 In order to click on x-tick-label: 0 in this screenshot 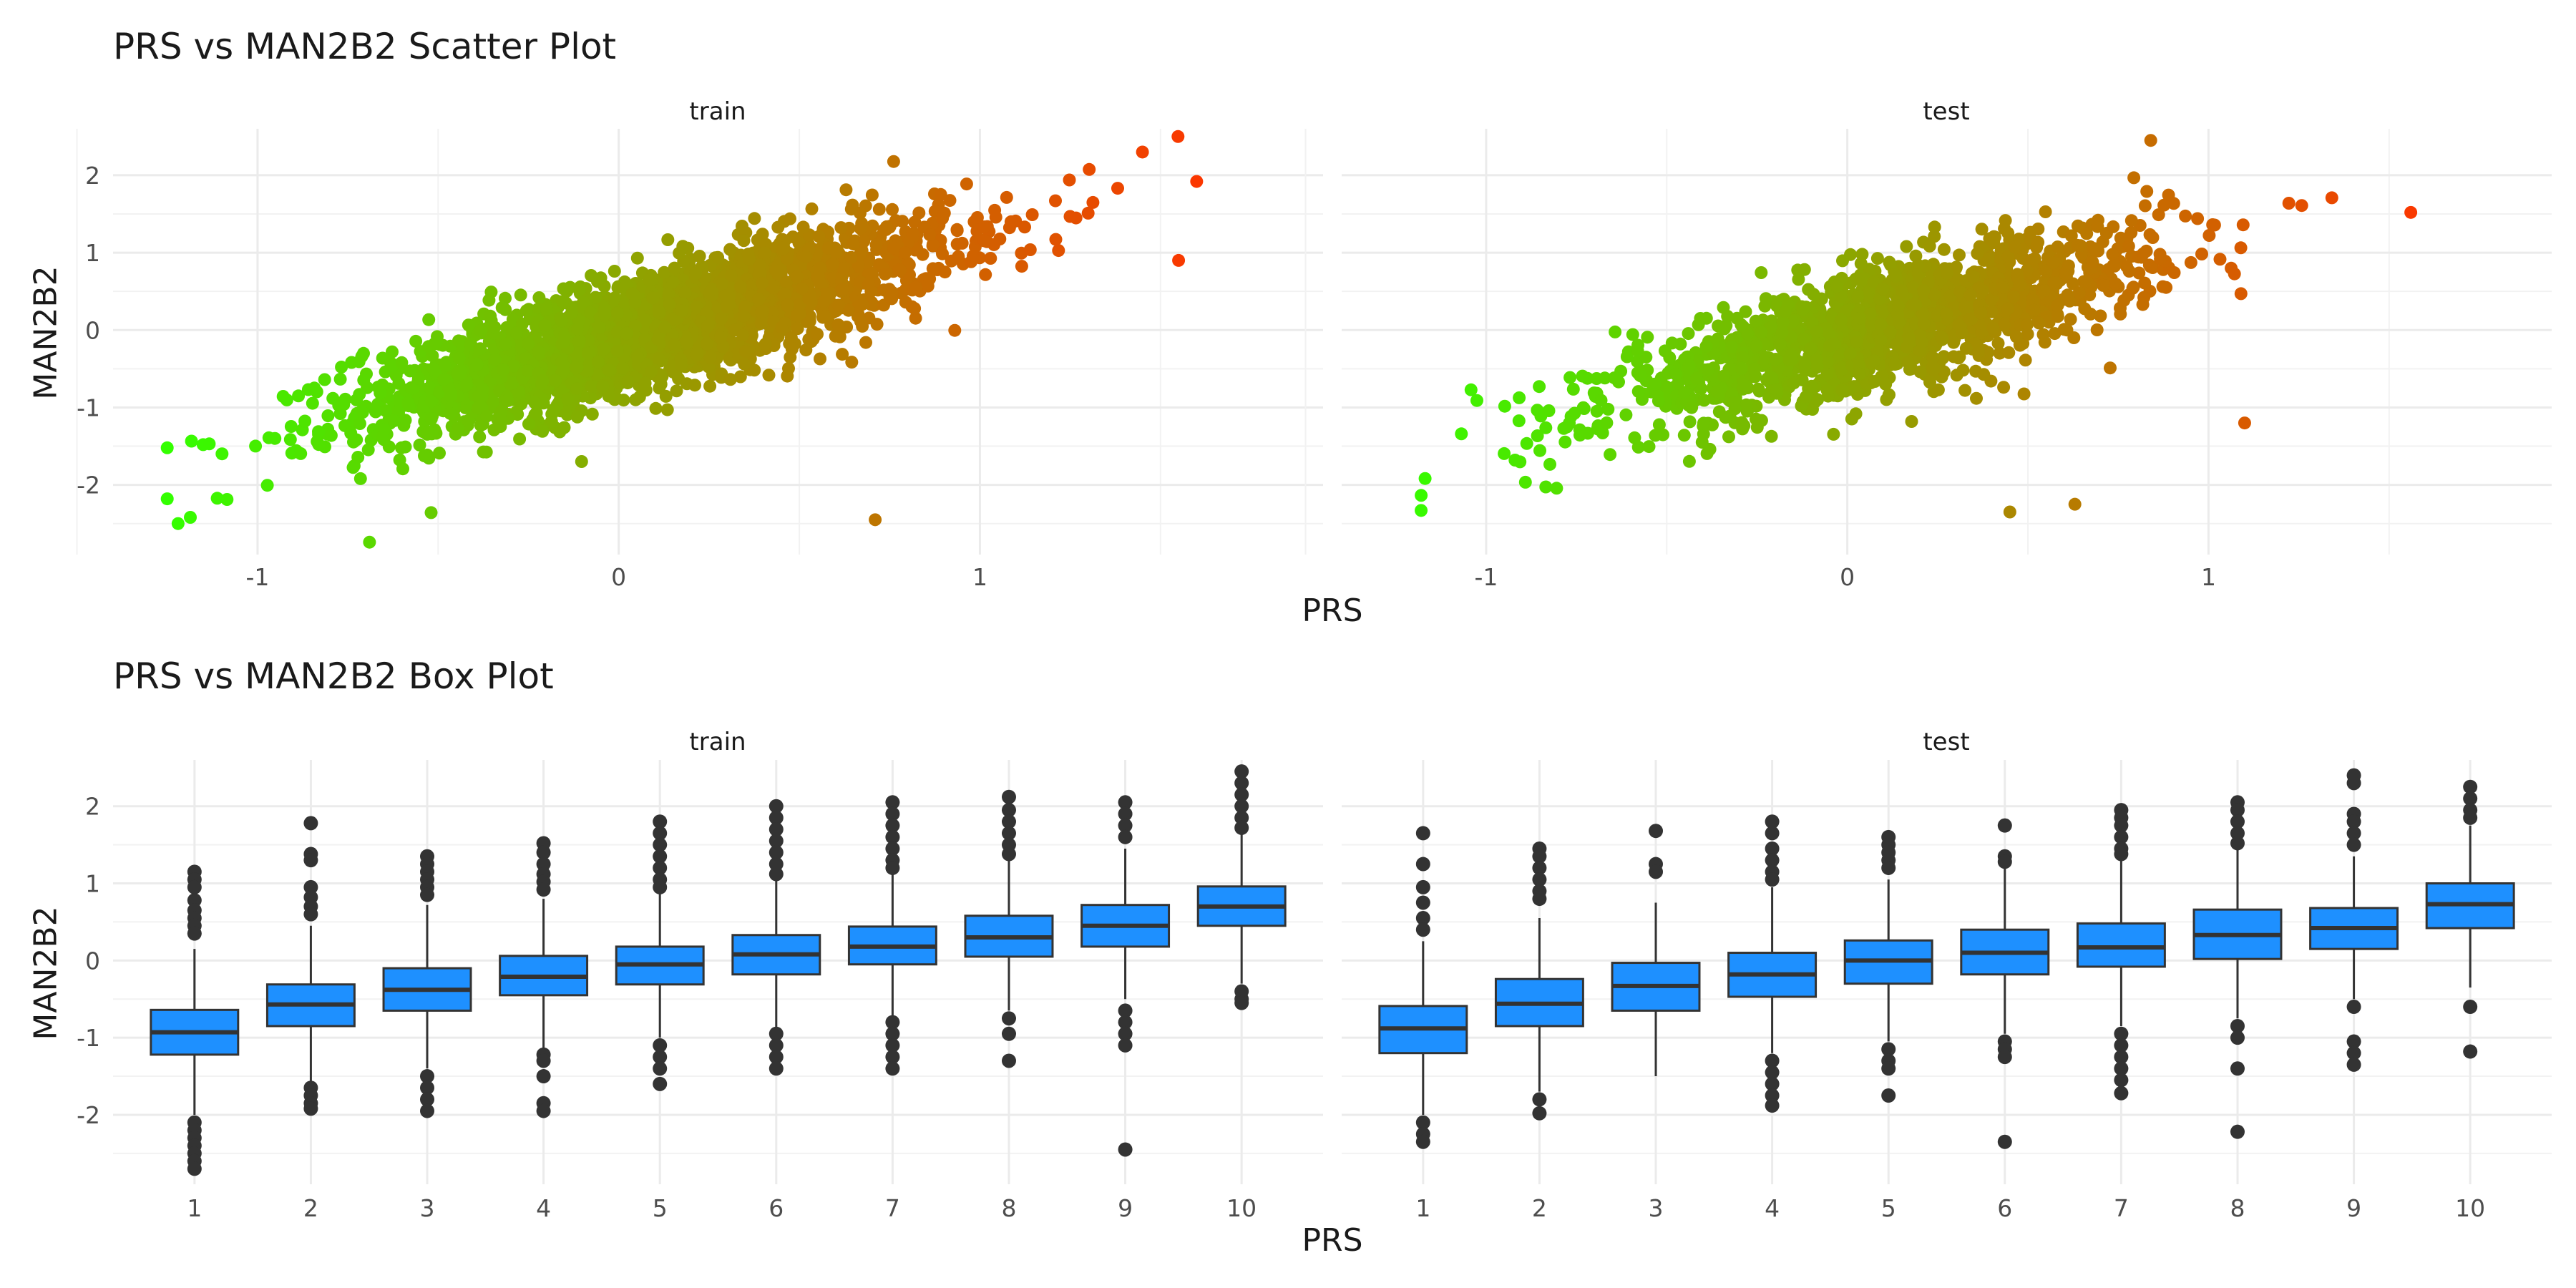, I will do `click(618, 577)`.